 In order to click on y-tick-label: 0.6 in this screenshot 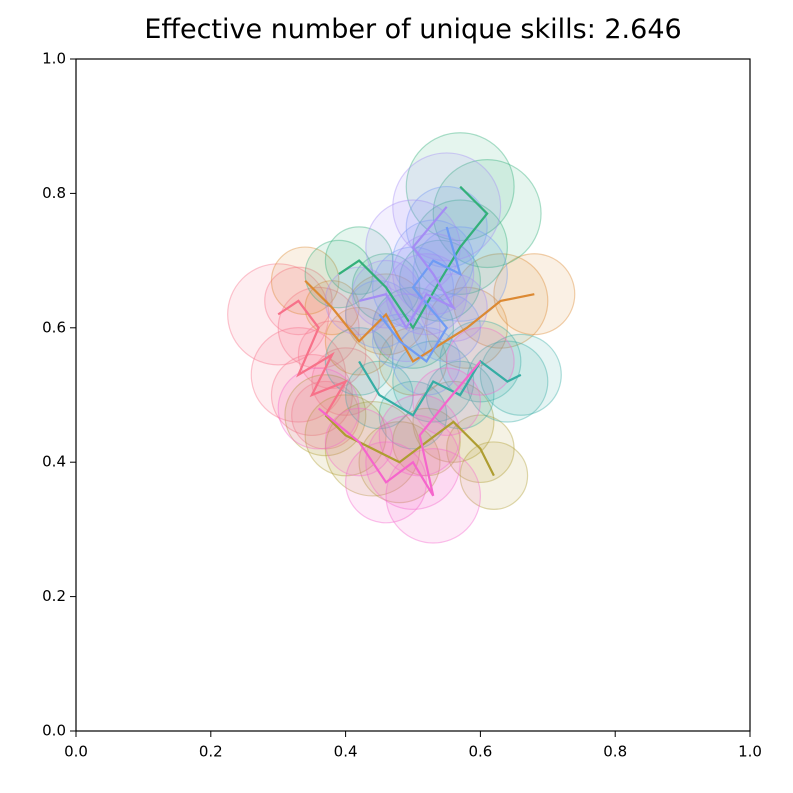, I will do `click(54, 327)`.